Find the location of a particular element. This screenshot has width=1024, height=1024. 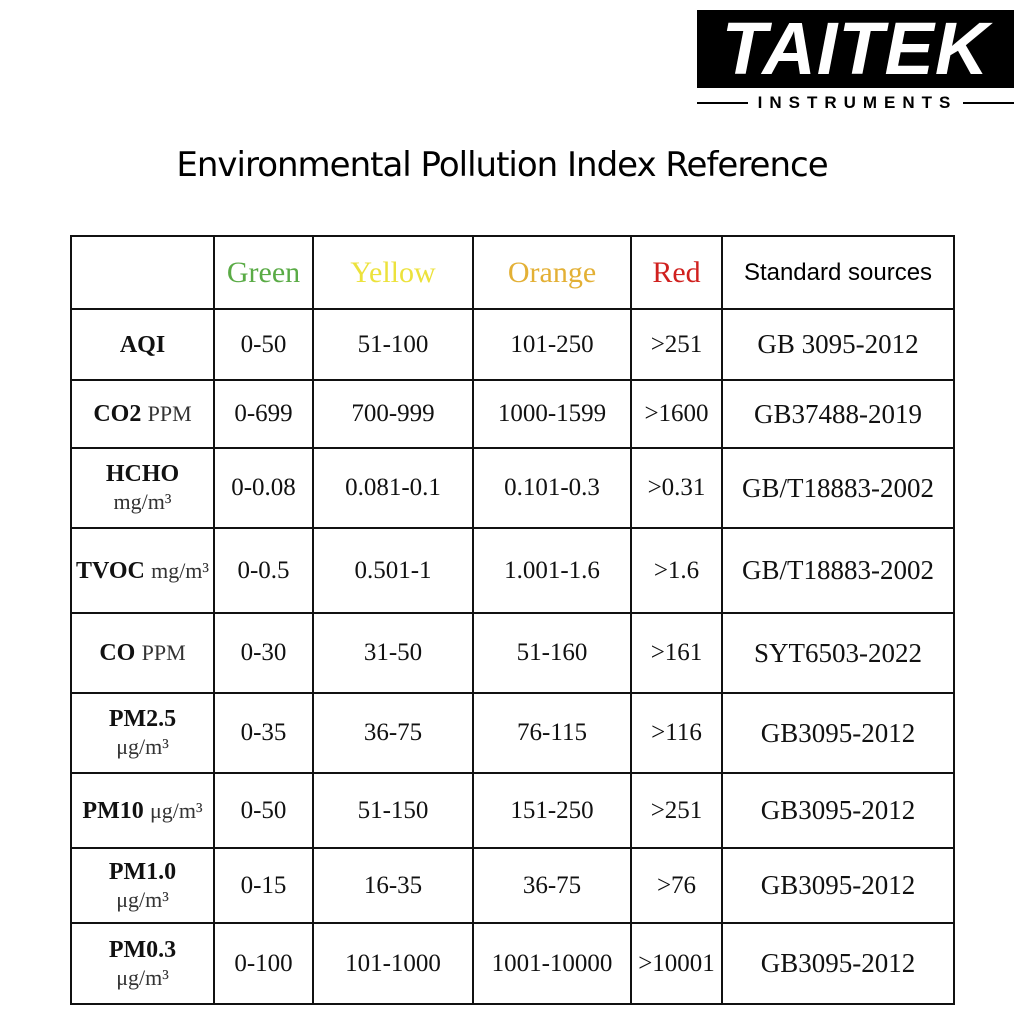

row-label: CO PPM is located at coordinates (142, 653).